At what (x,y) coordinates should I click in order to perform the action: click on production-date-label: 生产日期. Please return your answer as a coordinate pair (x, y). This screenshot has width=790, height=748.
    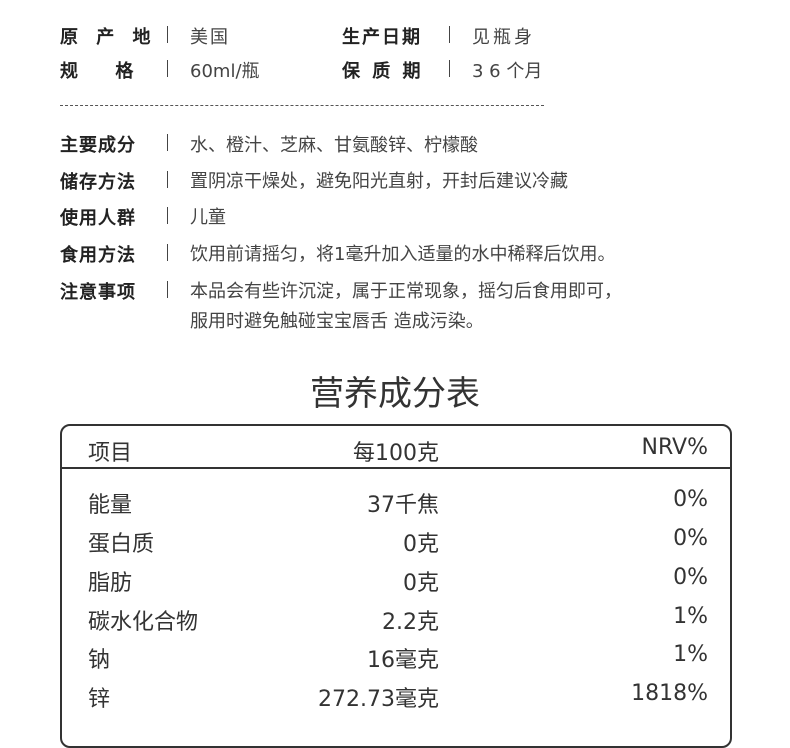
    Looking at the image, I should click on (382, 37).